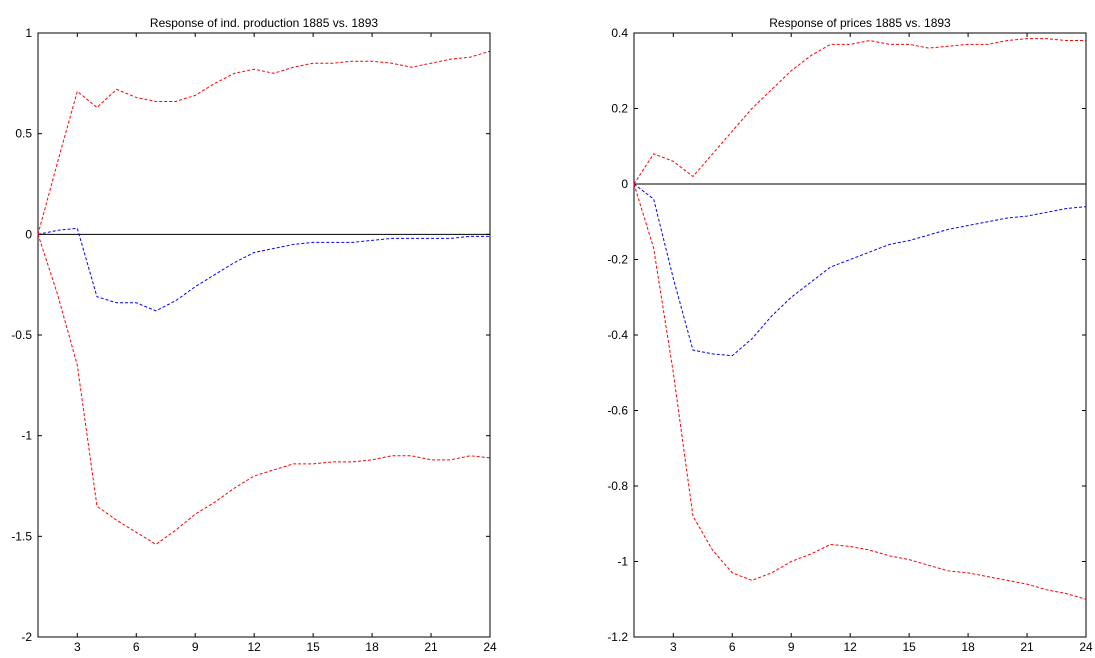  What do you see at coordinates (619, 33) in the screenshot?
I see `y-tick-label: 0.4` at bounding box center [619, 33].